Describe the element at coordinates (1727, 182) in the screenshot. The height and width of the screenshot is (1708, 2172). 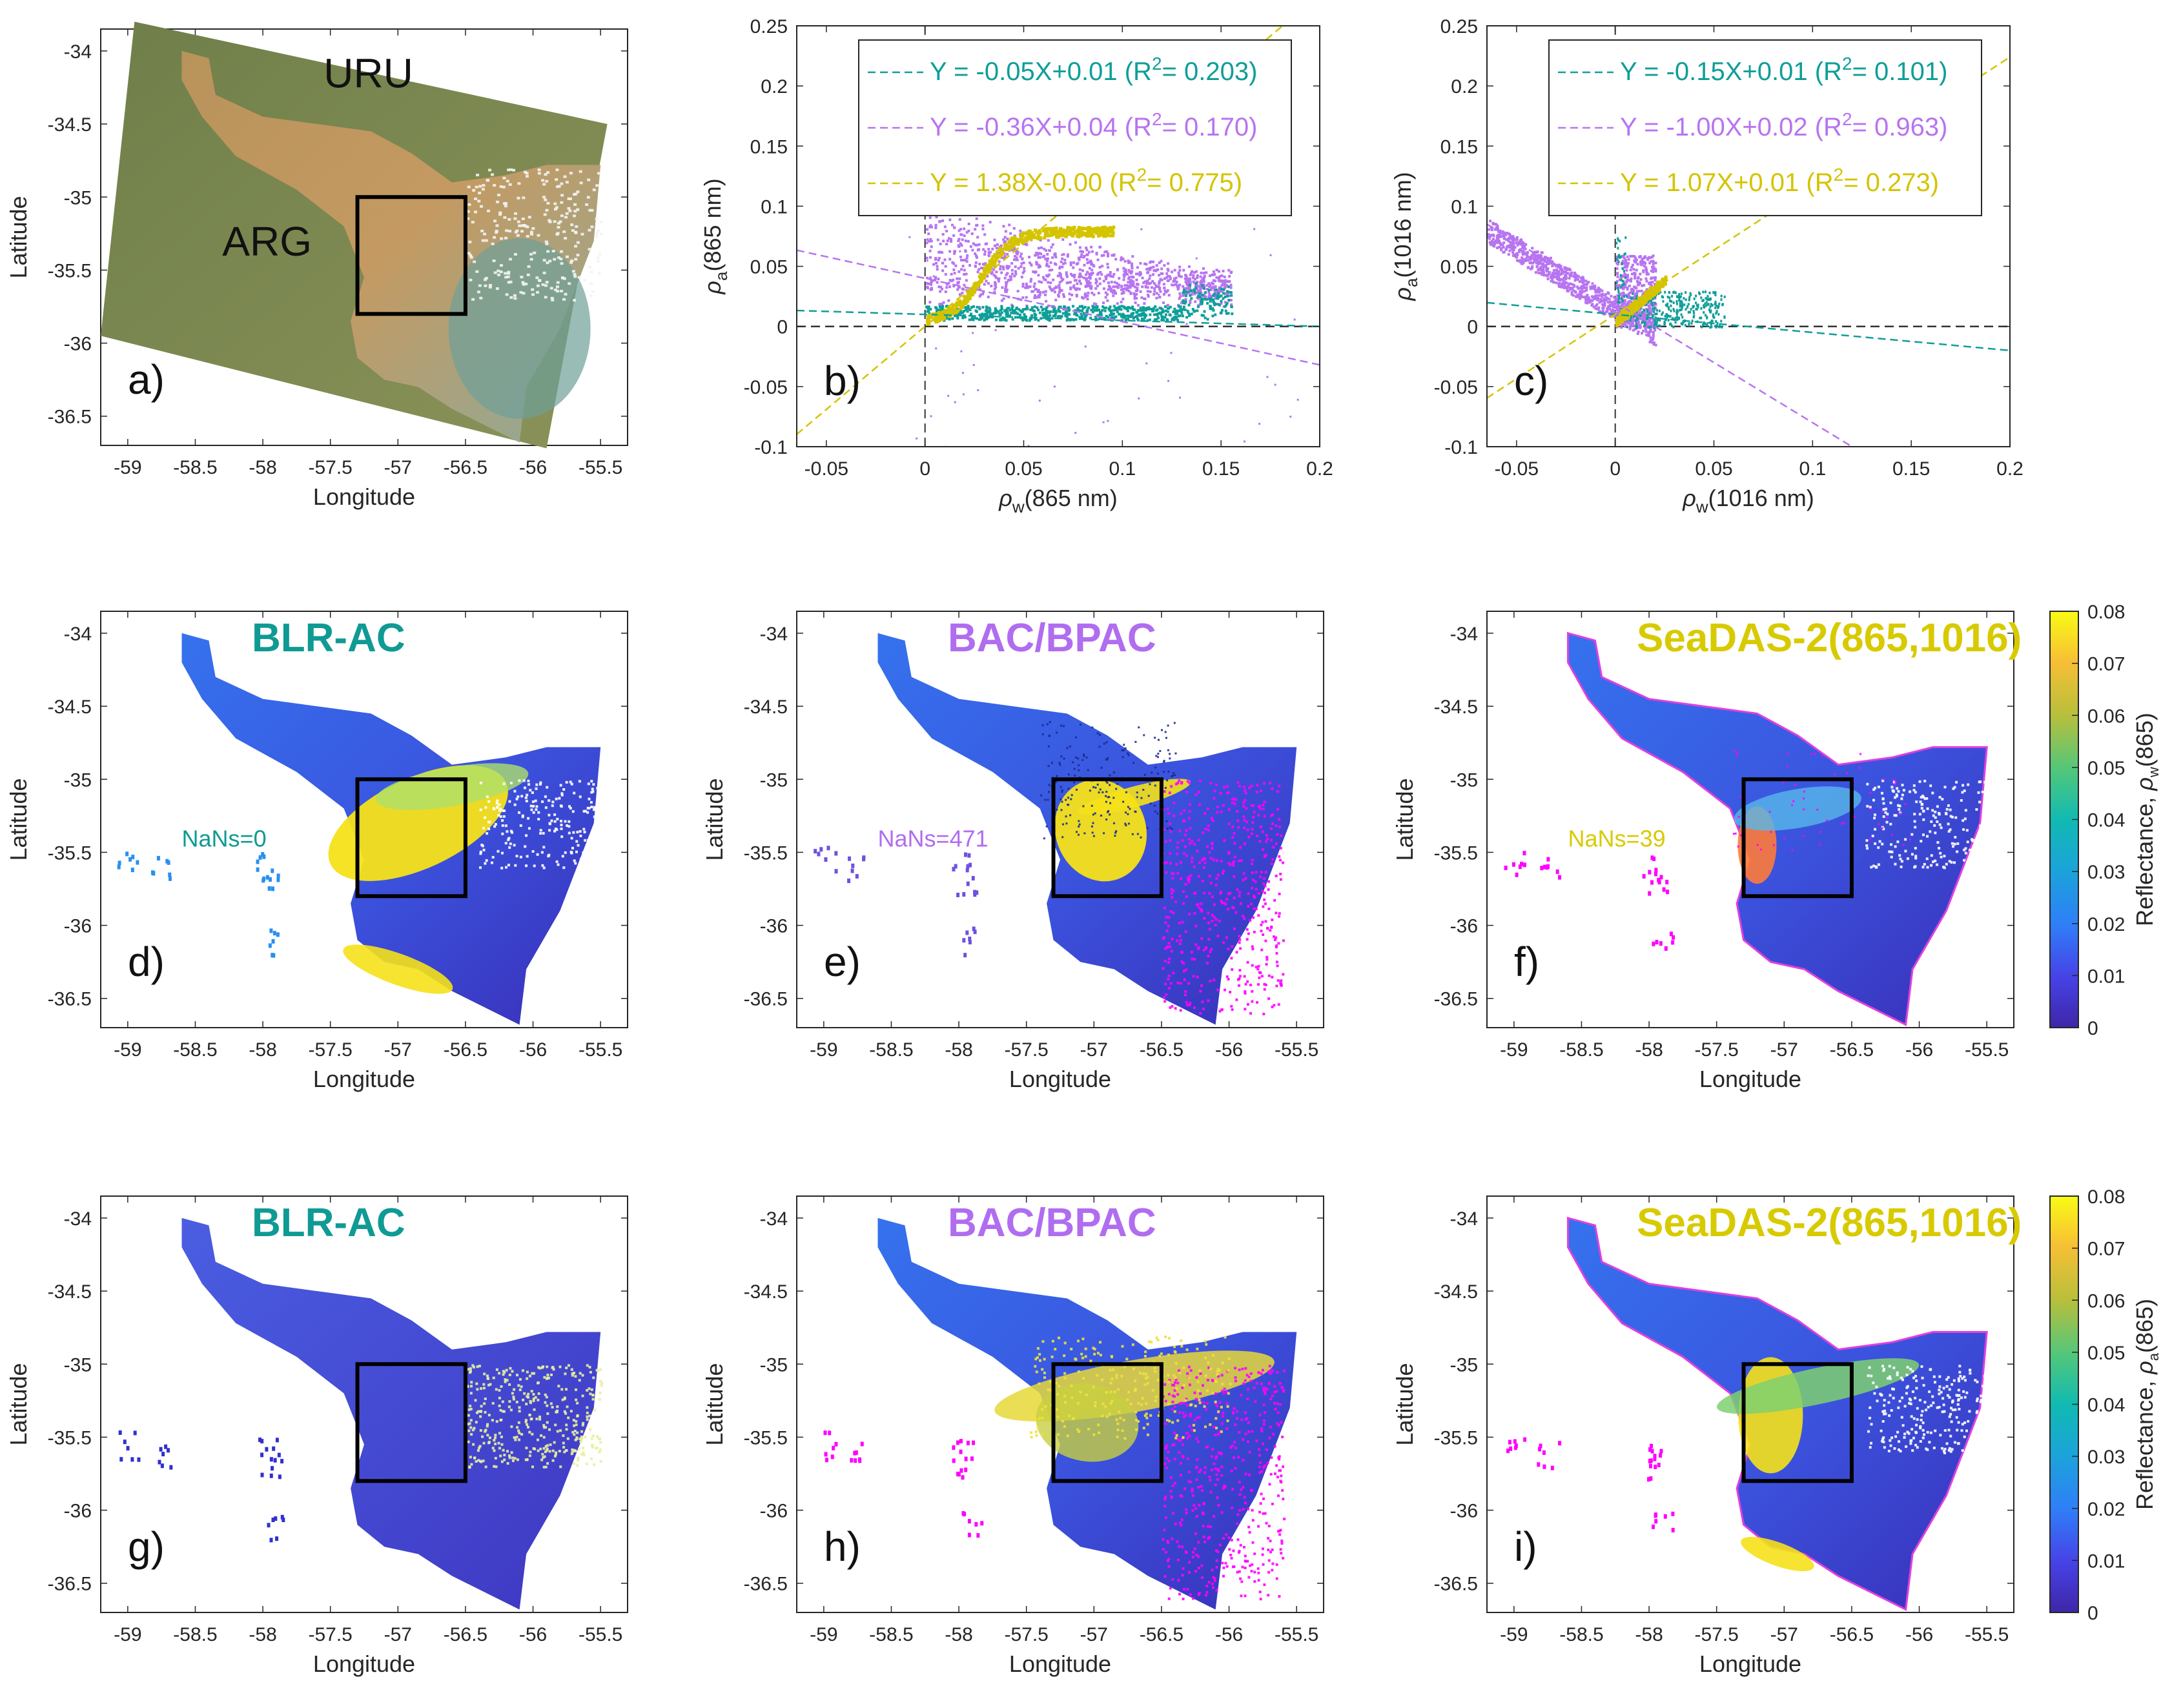
I see `legend-equation: Y = 1.07X+0.01 (R` at that location.